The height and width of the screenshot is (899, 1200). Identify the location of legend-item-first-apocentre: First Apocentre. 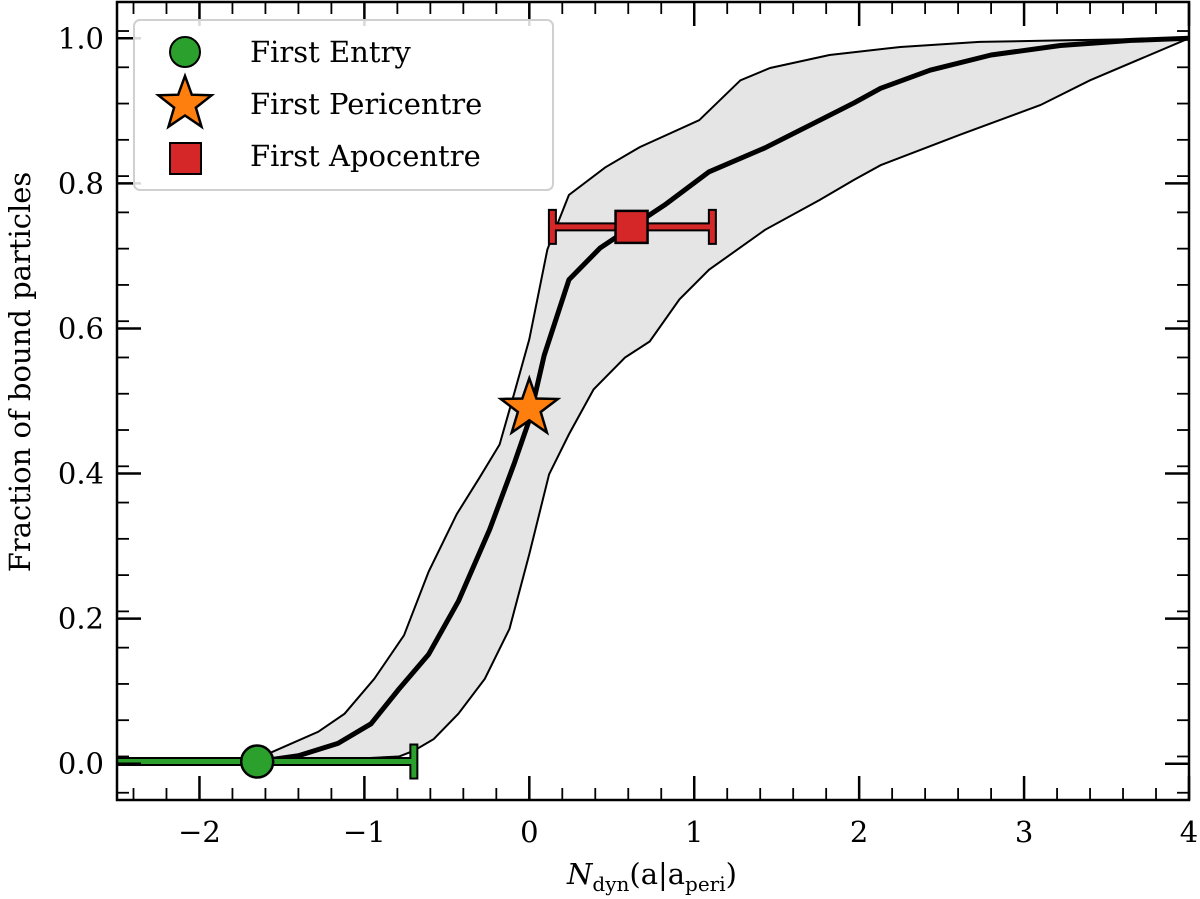
(325, 157).